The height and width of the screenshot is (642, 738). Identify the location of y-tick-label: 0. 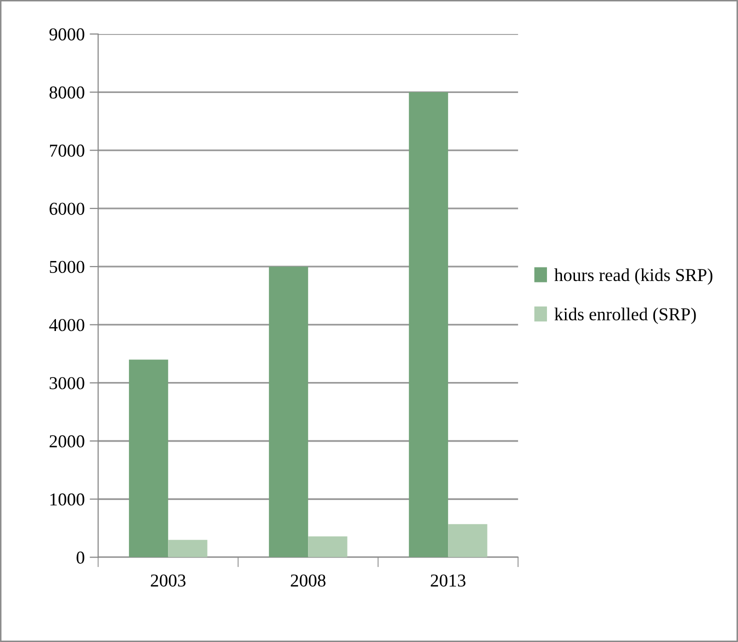
(80, 558).